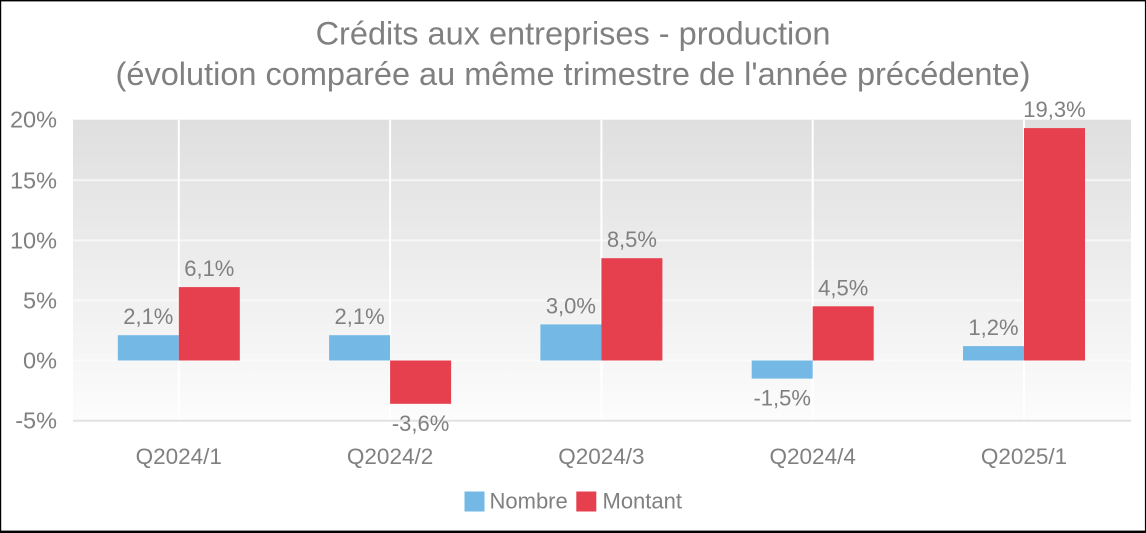 The height and width of the screenshot is (533, 1146). Describe the element at coordinates (33, 120) in the screenshot. I see `svg-text: 20%` at that location.